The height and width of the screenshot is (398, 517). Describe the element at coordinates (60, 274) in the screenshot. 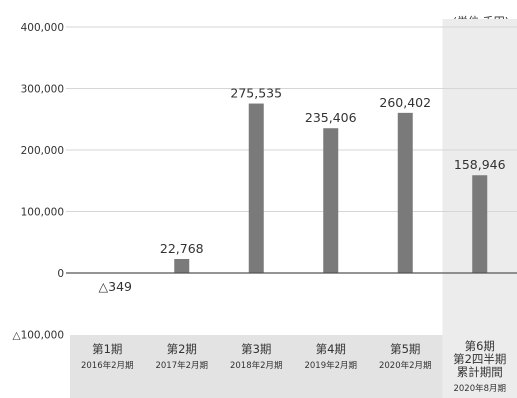

I see `y-tick-label: 0` at that location.